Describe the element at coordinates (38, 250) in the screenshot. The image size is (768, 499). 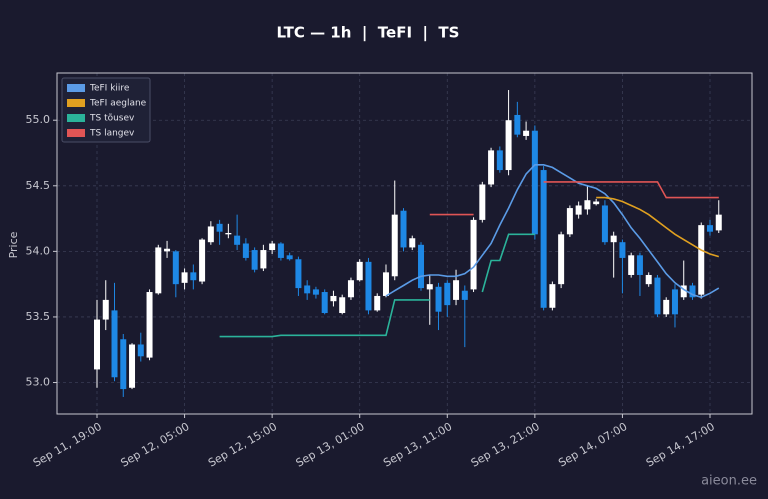
I see `y-tick-label: 54.0` at that location.